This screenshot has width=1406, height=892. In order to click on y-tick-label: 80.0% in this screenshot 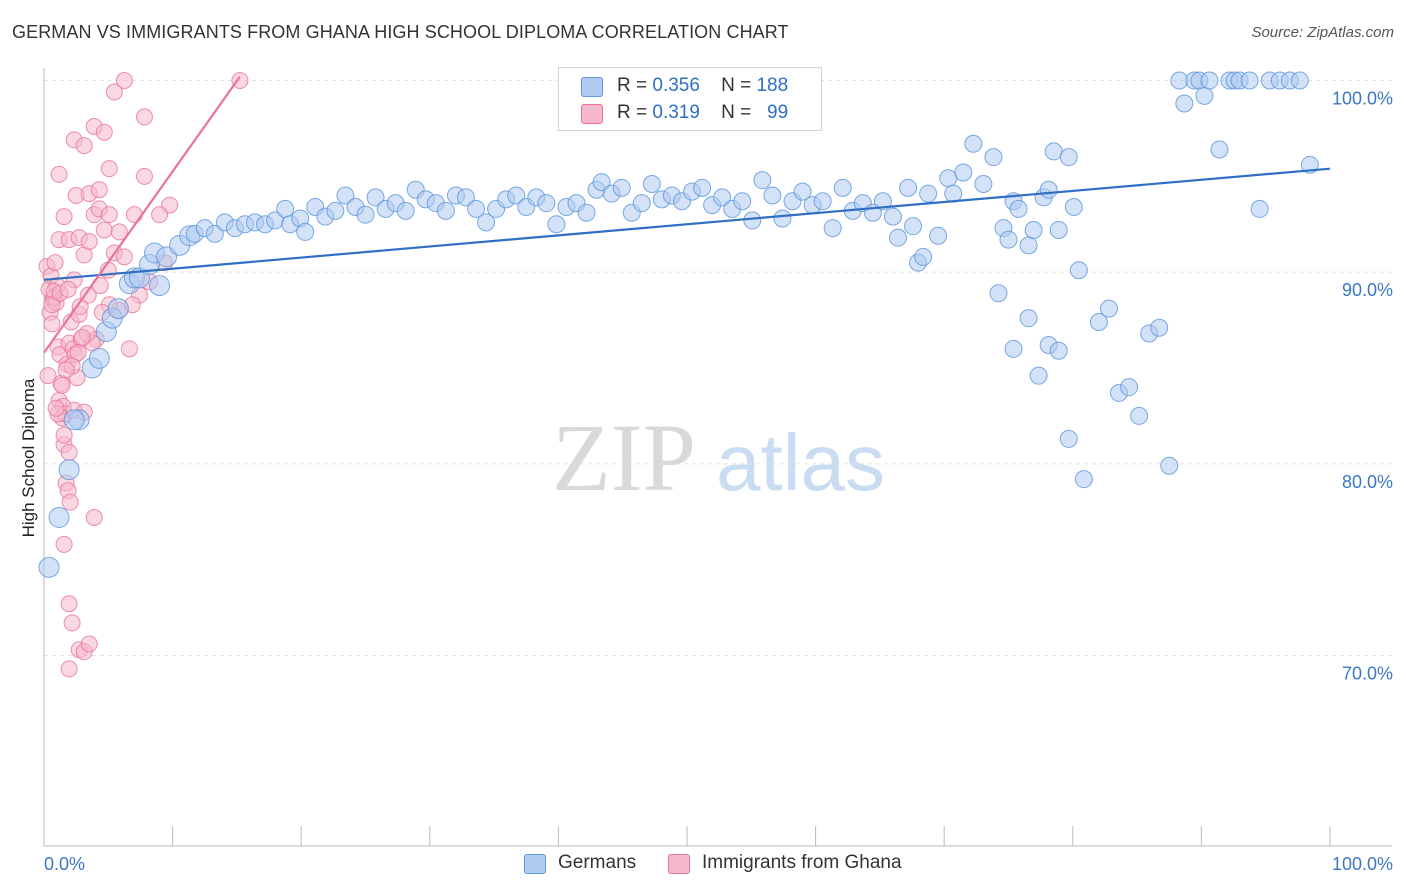, I will do `click(1367, 482)`.